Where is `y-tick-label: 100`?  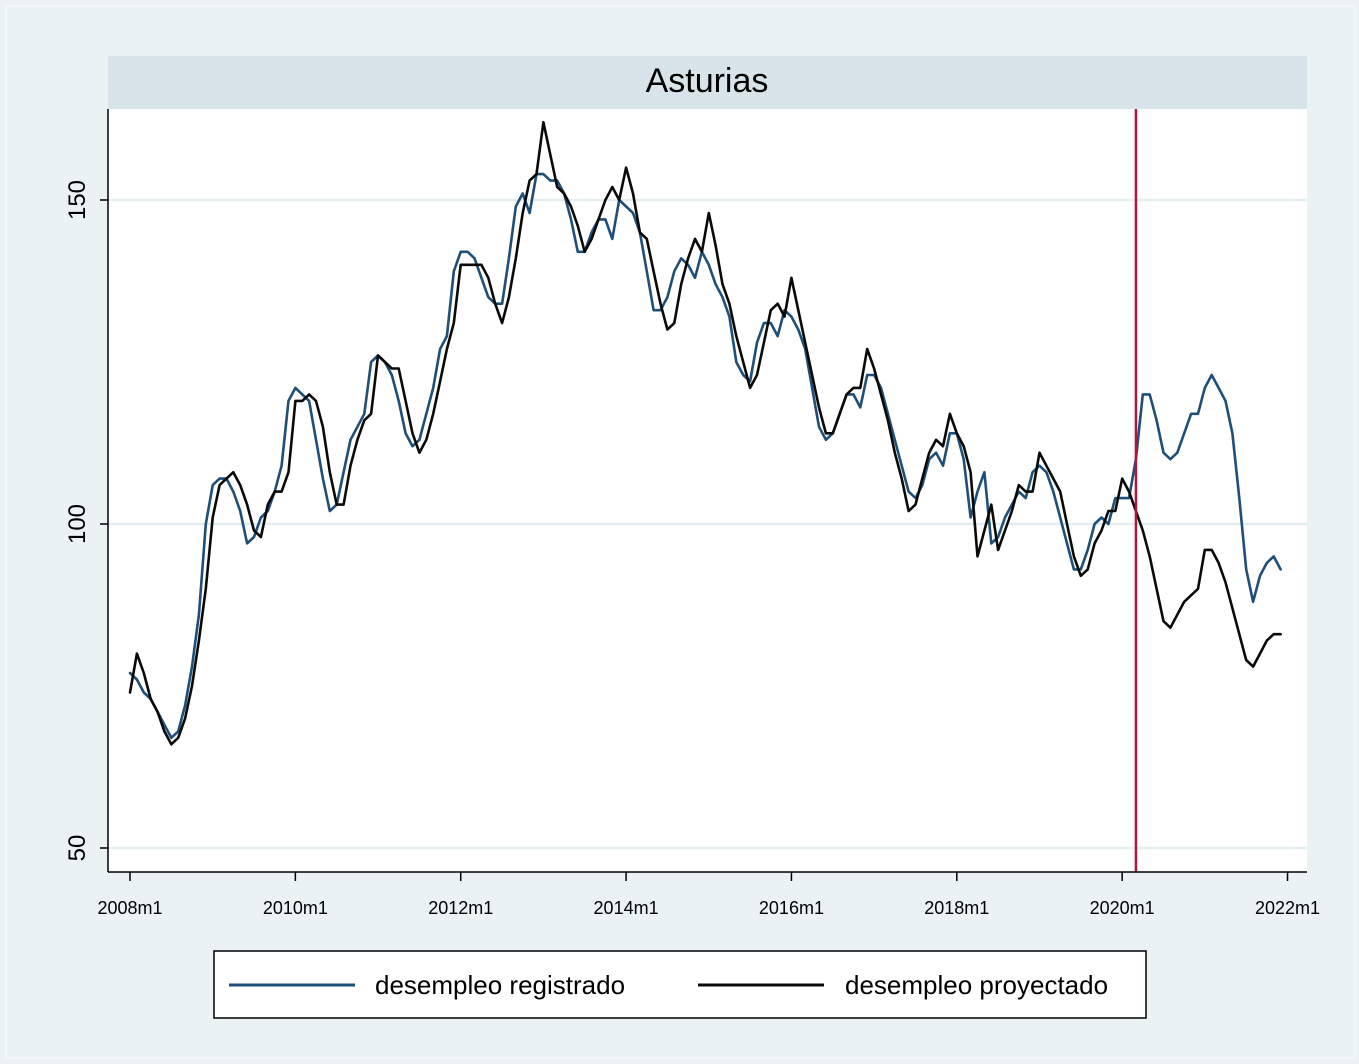
y-tick-label: 100 is located at coordinates (77, 524).